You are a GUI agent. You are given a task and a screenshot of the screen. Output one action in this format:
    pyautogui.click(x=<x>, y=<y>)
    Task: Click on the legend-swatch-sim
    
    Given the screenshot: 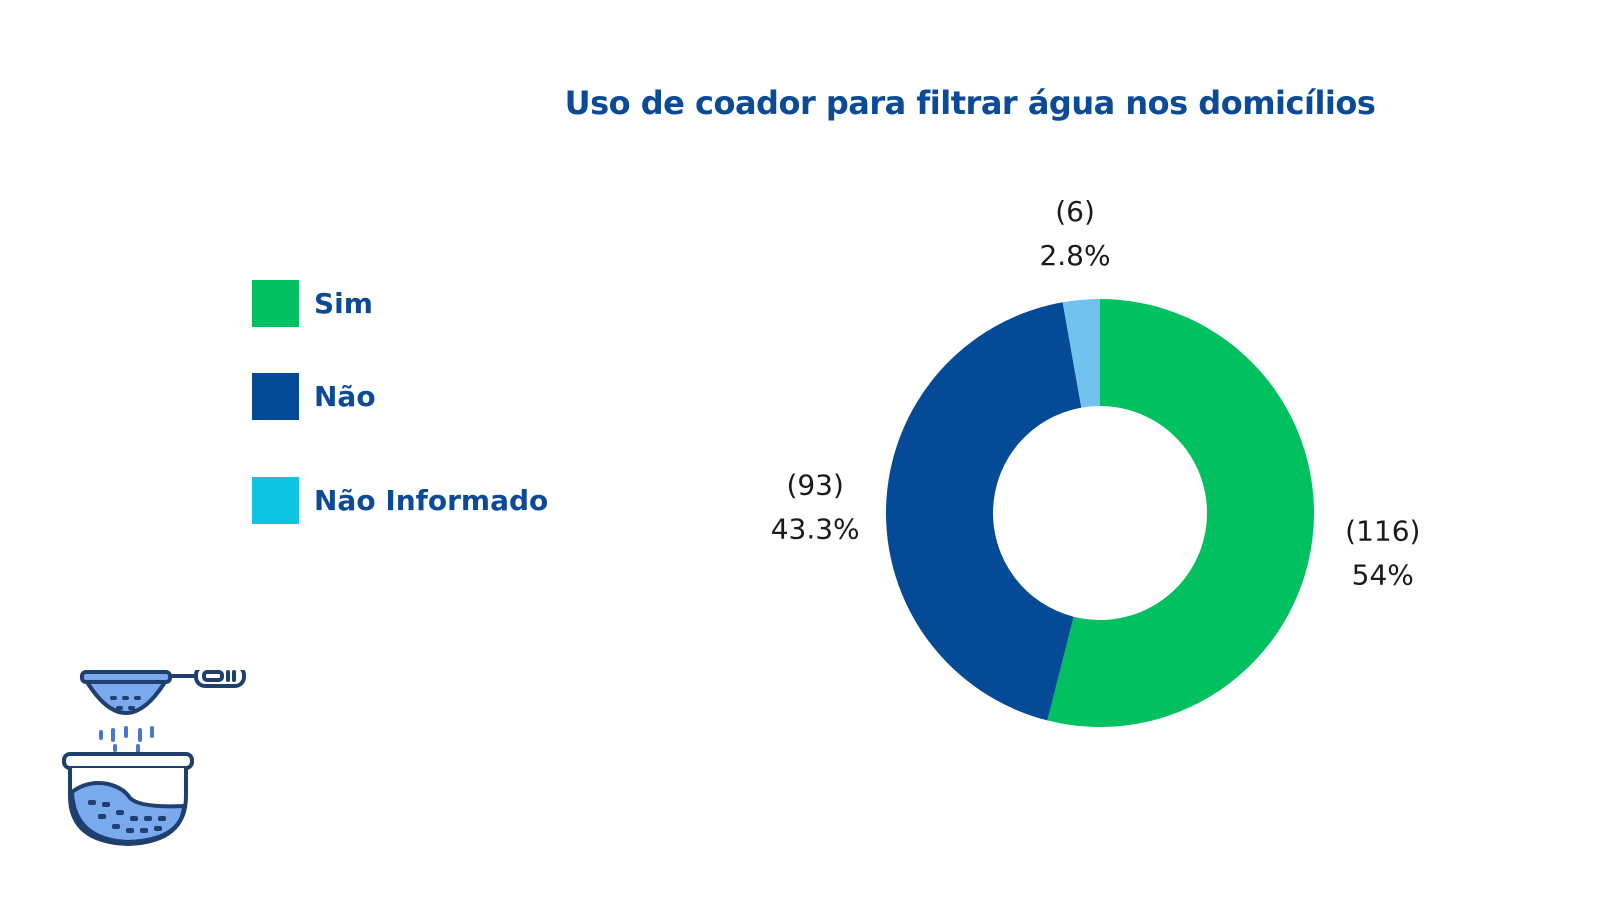 What is the action you would take?
    pyautogui.click(x=275, y=303)
    